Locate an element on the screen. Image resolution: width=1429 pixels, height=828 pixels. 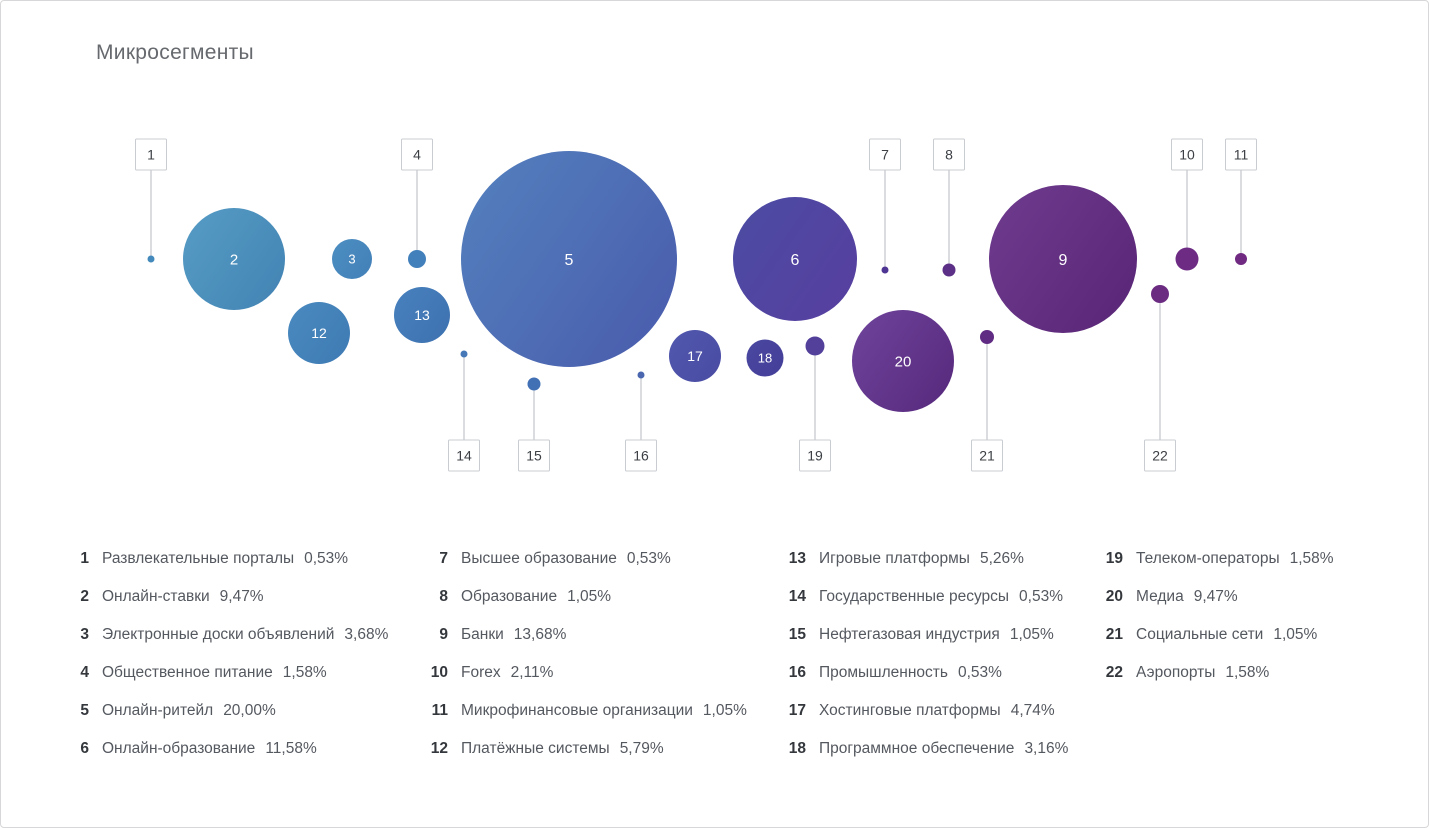
legend-item-22: 22 Аэропорты 1,58% is located at coordinates (1183, 673).